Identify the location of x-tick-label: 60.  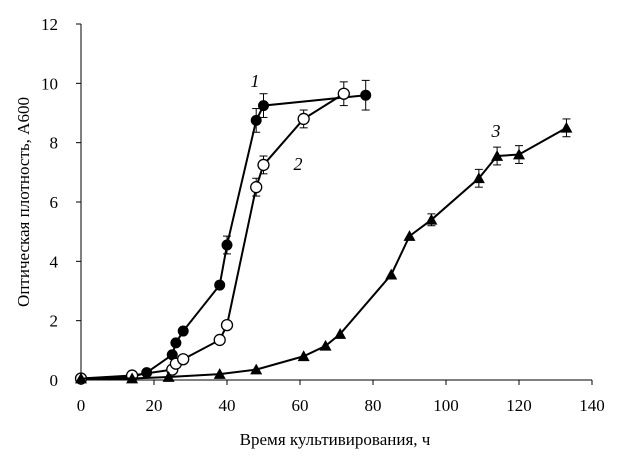
(300, 405).